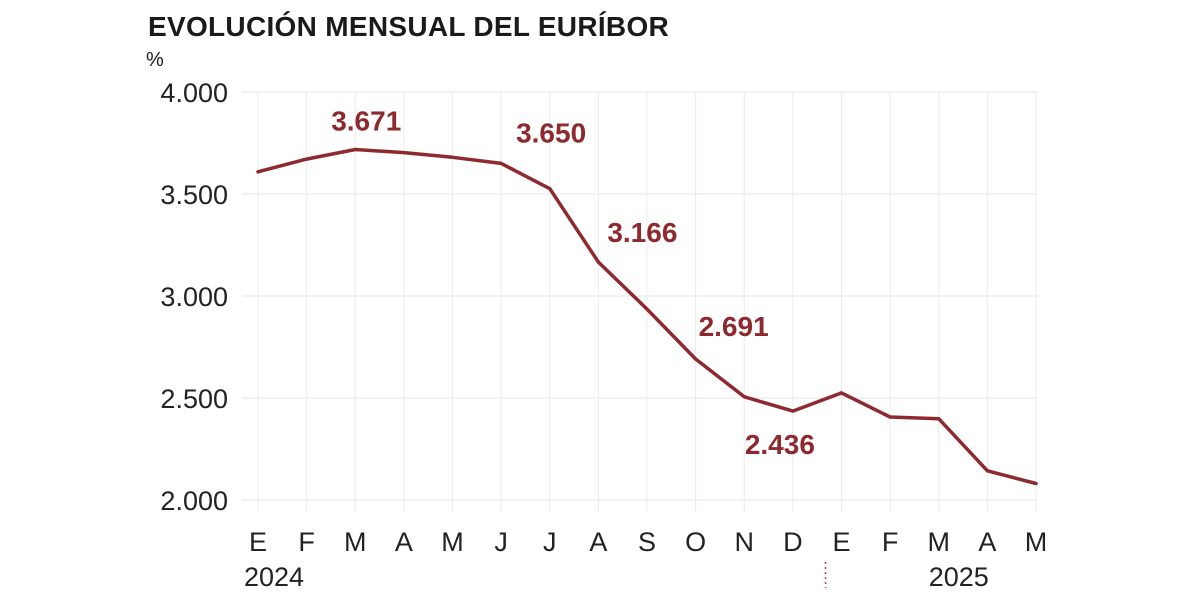 Image resolution: width=1200 pixels, height=600 pixels. Describe the element at coordinates (194, 93) in the screenshot. I see `y-tick-label: 4.000` at that location.